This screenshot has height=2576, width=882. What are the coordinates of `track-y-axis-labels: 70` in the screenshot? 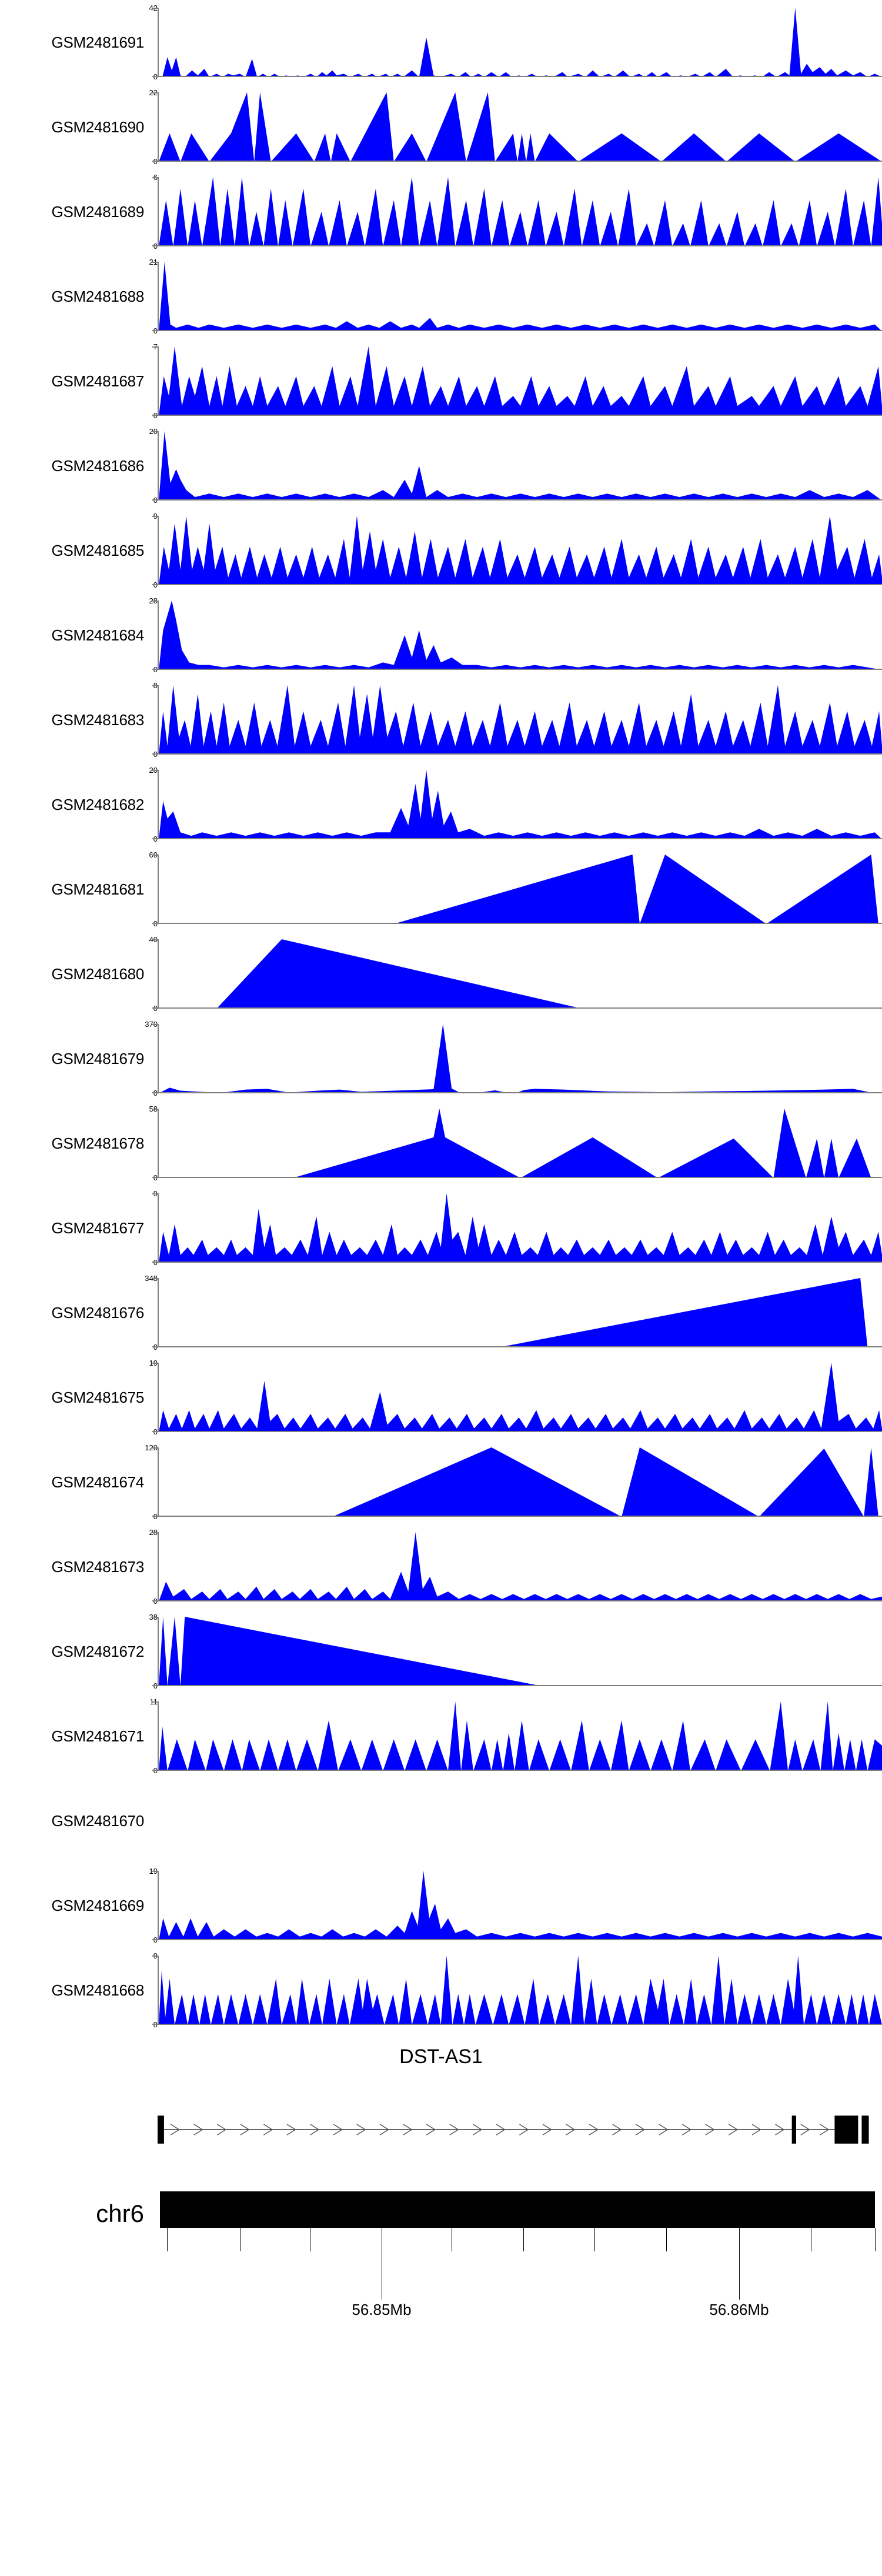 It's located at (140, 381).